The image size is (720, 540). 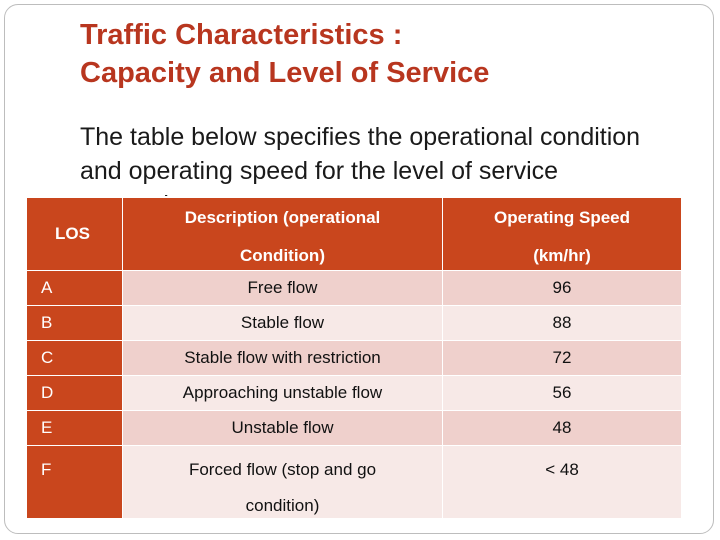 I want to click on row-description: Stable flow, so click(x=282, y=323).